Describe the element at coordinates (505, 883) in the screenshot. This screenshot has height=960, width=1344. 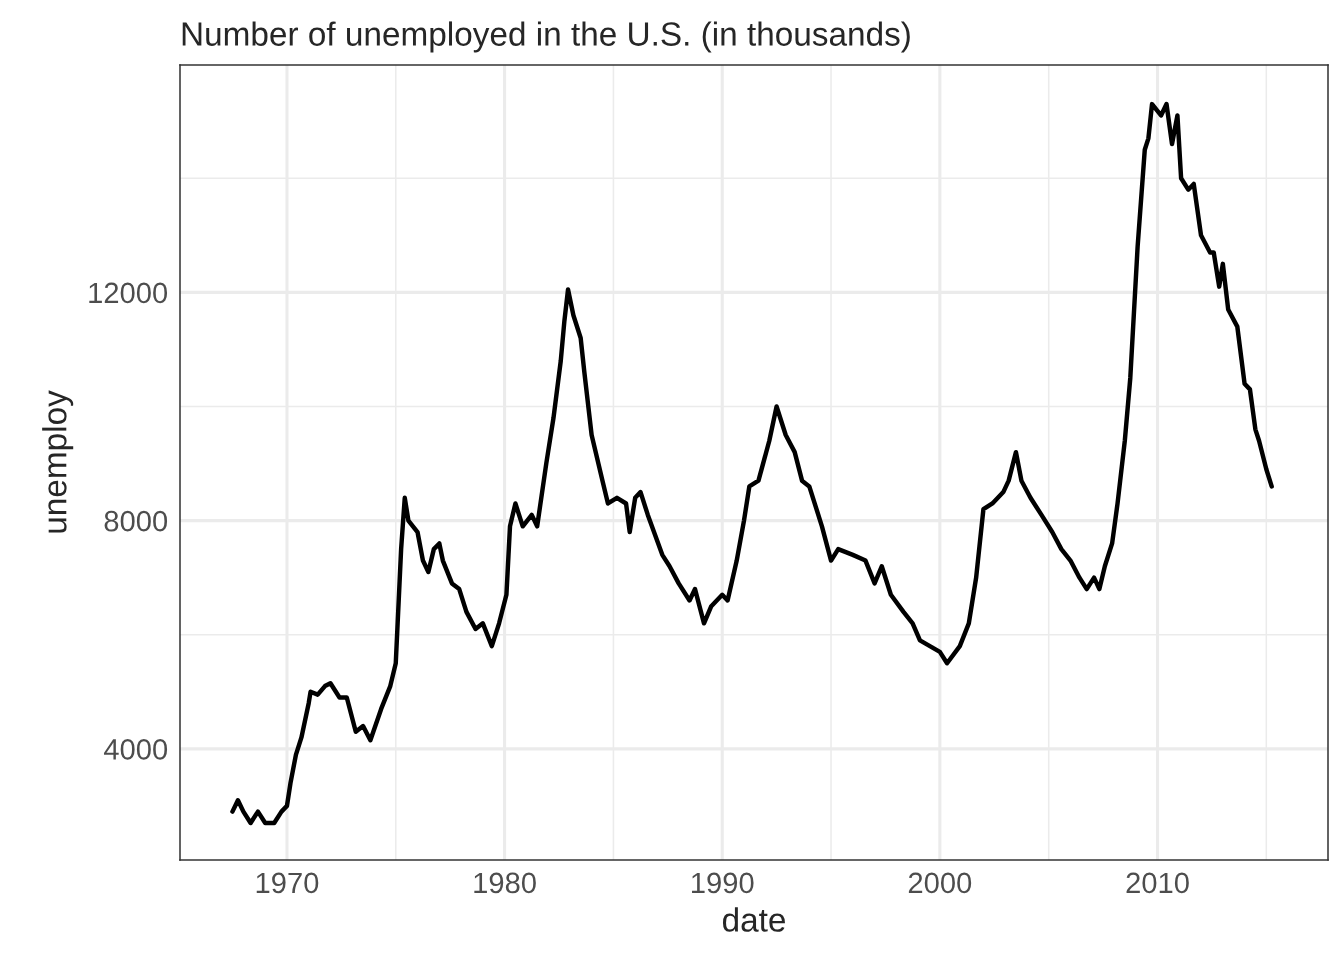
I see `x-tick-label: 1980` at that location.